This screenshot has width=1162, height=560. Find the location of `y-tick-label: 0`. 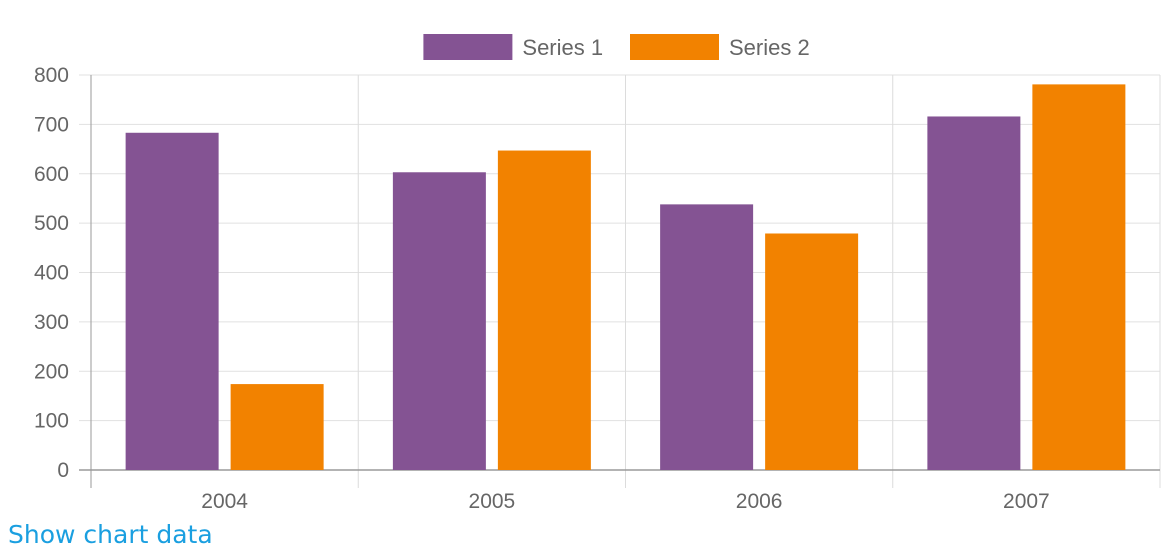

y-tick-label: 0 is located at coordinates (63, 470).